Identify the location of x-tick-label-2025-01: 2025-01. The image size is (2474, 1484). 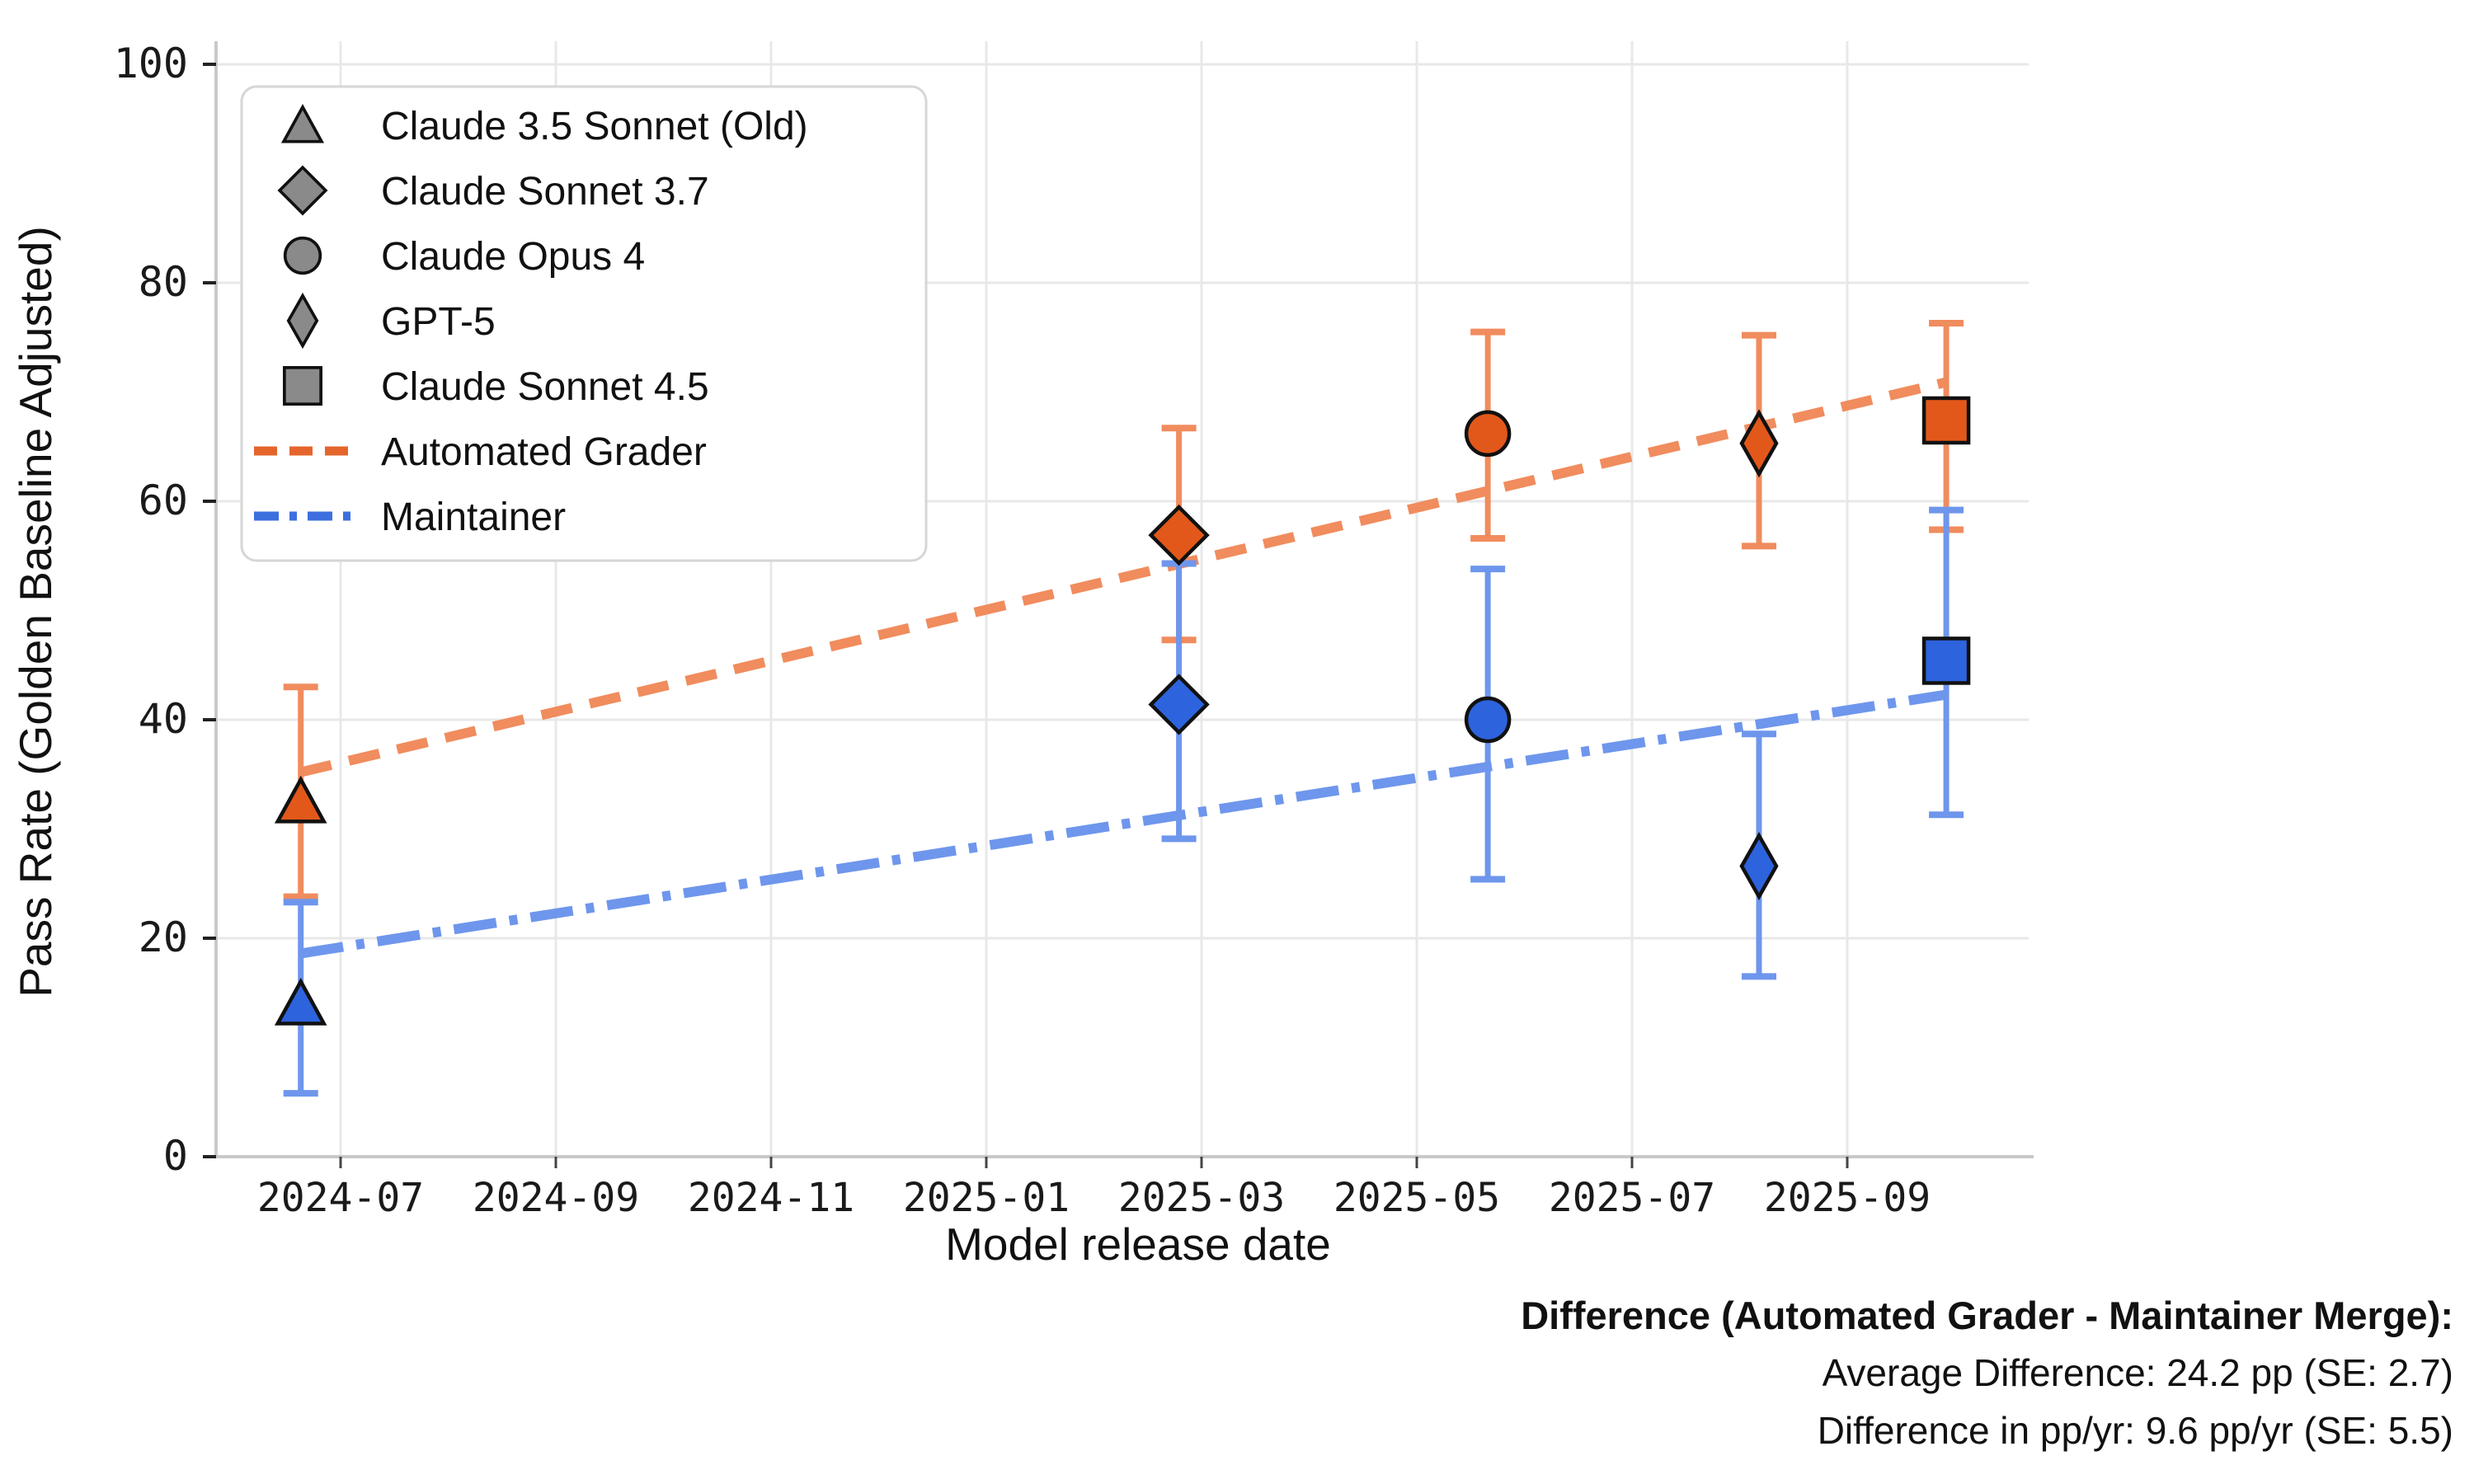
(986, 1198).